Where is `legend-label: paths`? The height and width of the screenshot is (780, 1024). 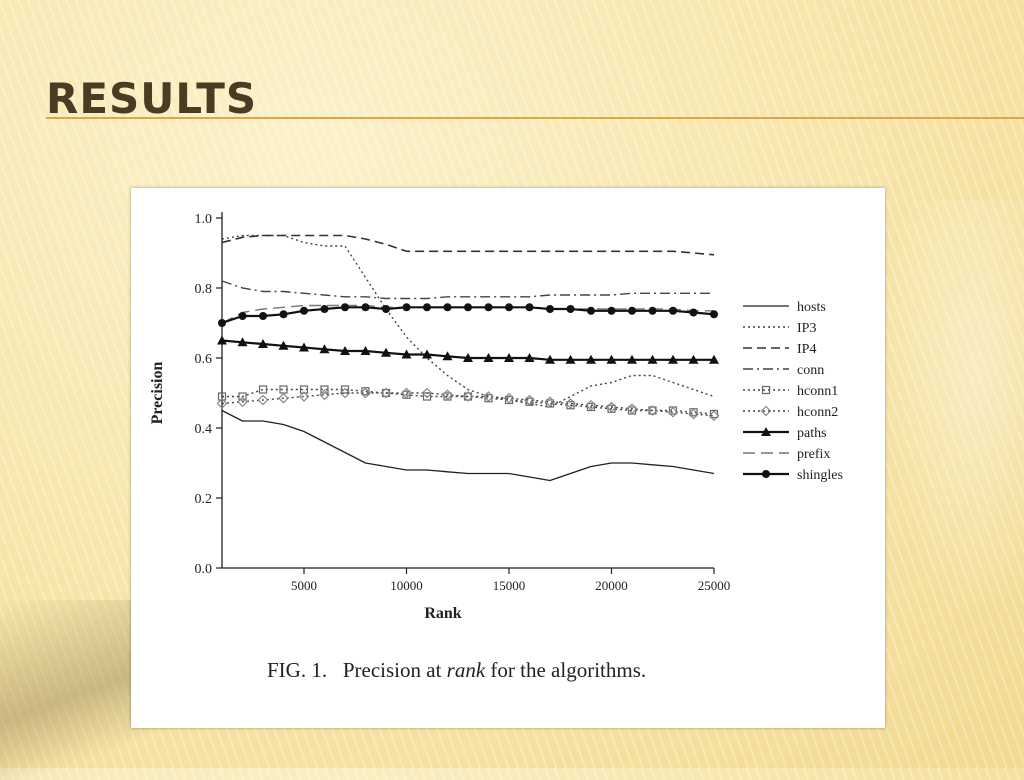 legend-label: paths is located at coordinates (812, 433).